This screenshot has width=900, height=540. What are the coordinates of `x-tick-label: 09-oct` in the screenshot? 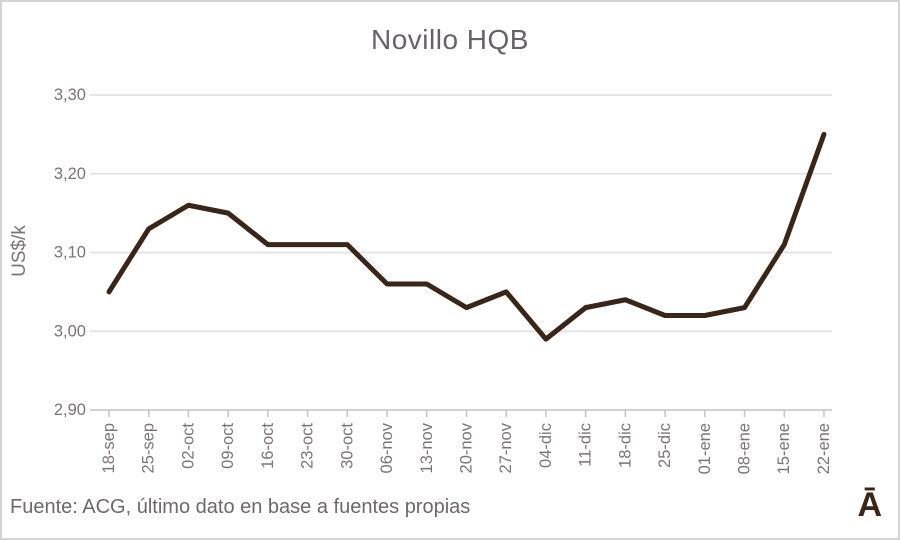 It's located at (228, 446).